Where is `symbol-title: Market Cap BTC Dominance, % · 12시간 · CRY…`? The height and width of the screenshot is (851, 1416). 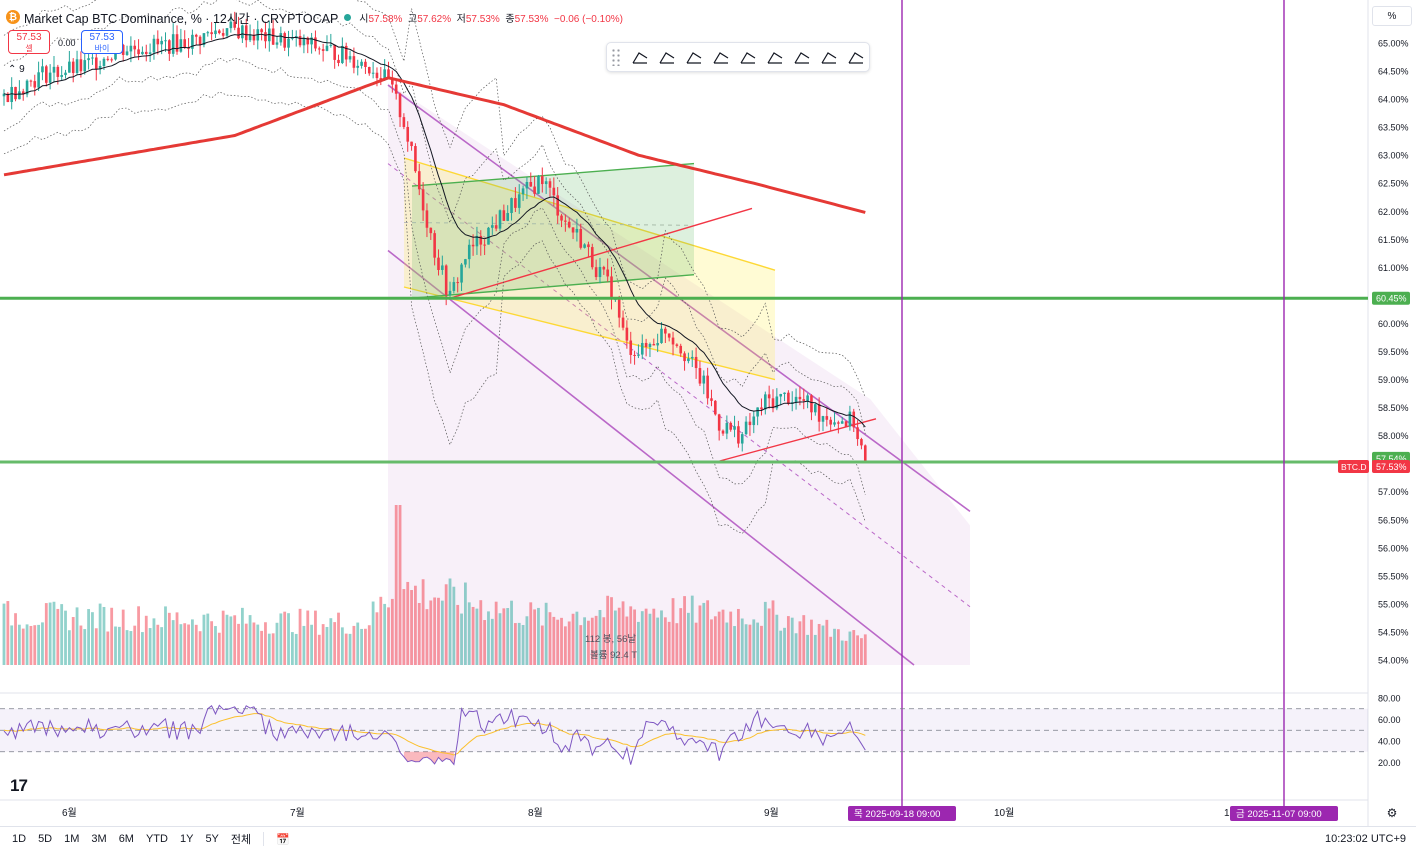
symbol-title: Market Cap BTC Dominance, % · 12시간 · CRY… is located at coordinates (181, 18).